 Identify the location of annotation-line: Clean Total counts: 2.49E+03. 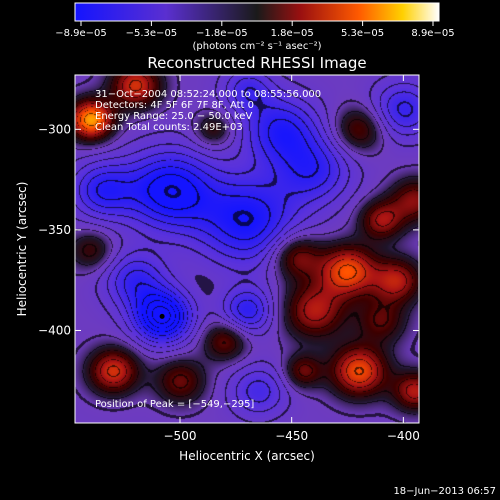
(169, 127).